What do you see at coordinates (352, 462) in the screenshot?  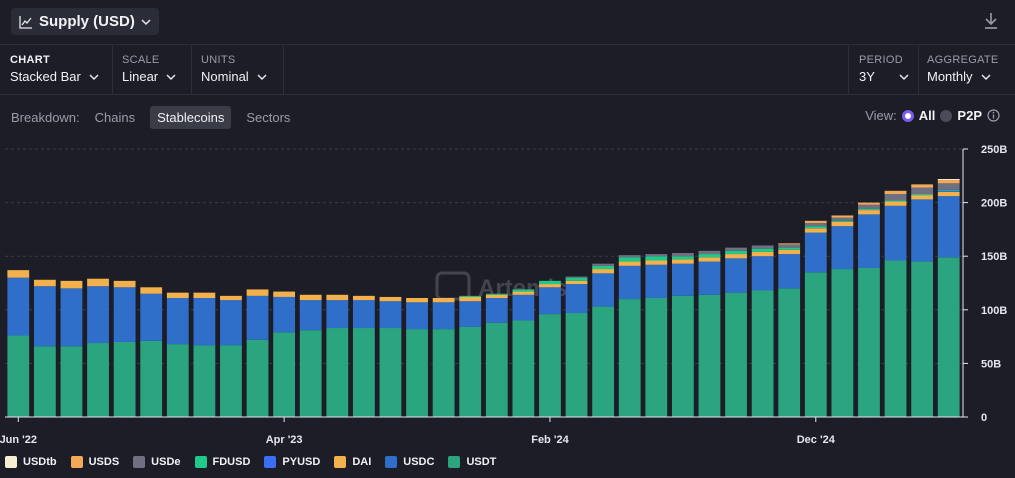 I see `legend-item-dai: DAI` at bounding box center [352, 462].